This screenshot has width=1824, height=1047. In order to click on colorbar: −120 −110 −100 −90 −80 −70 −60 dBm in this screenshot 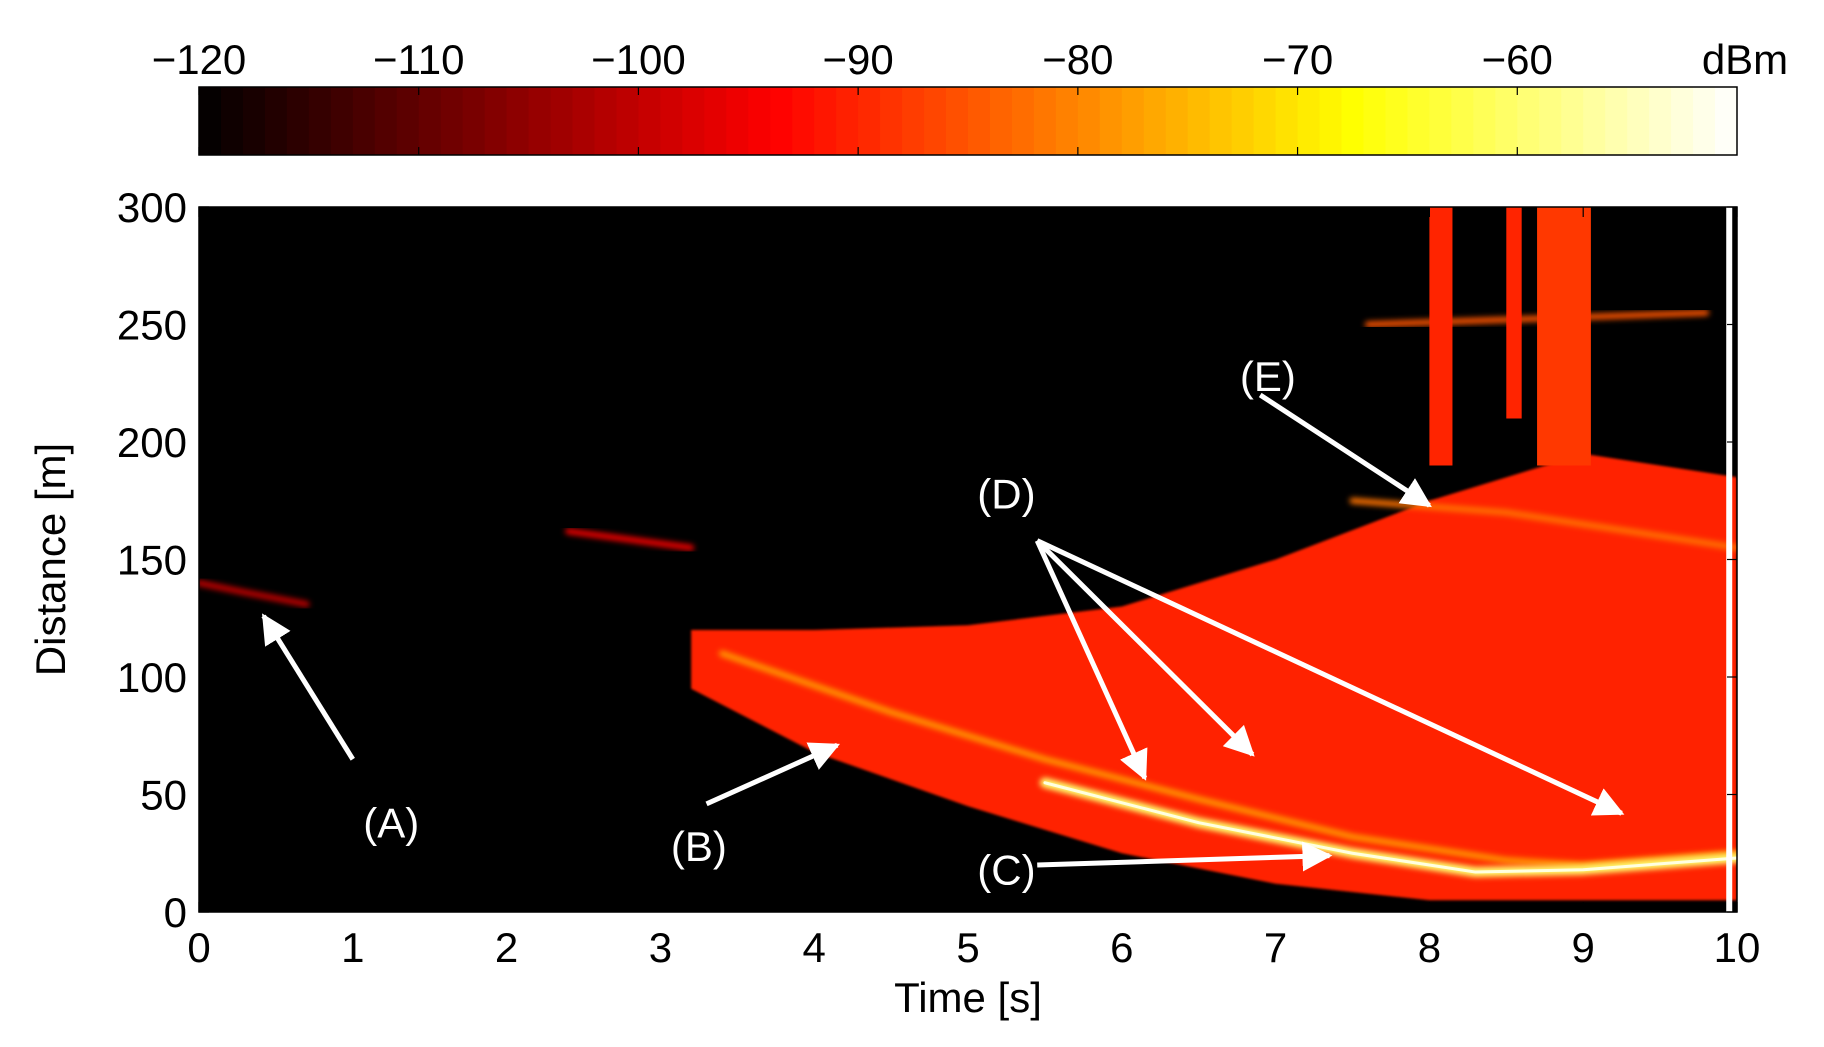, I will do `click(970, 96)`.